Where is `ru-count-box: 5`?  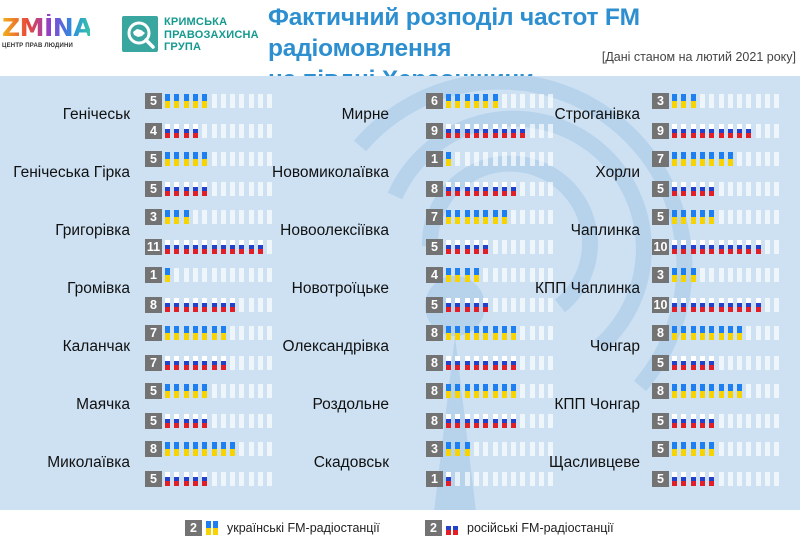 ru-count-box: 5 is located at coordinates (153, 421).